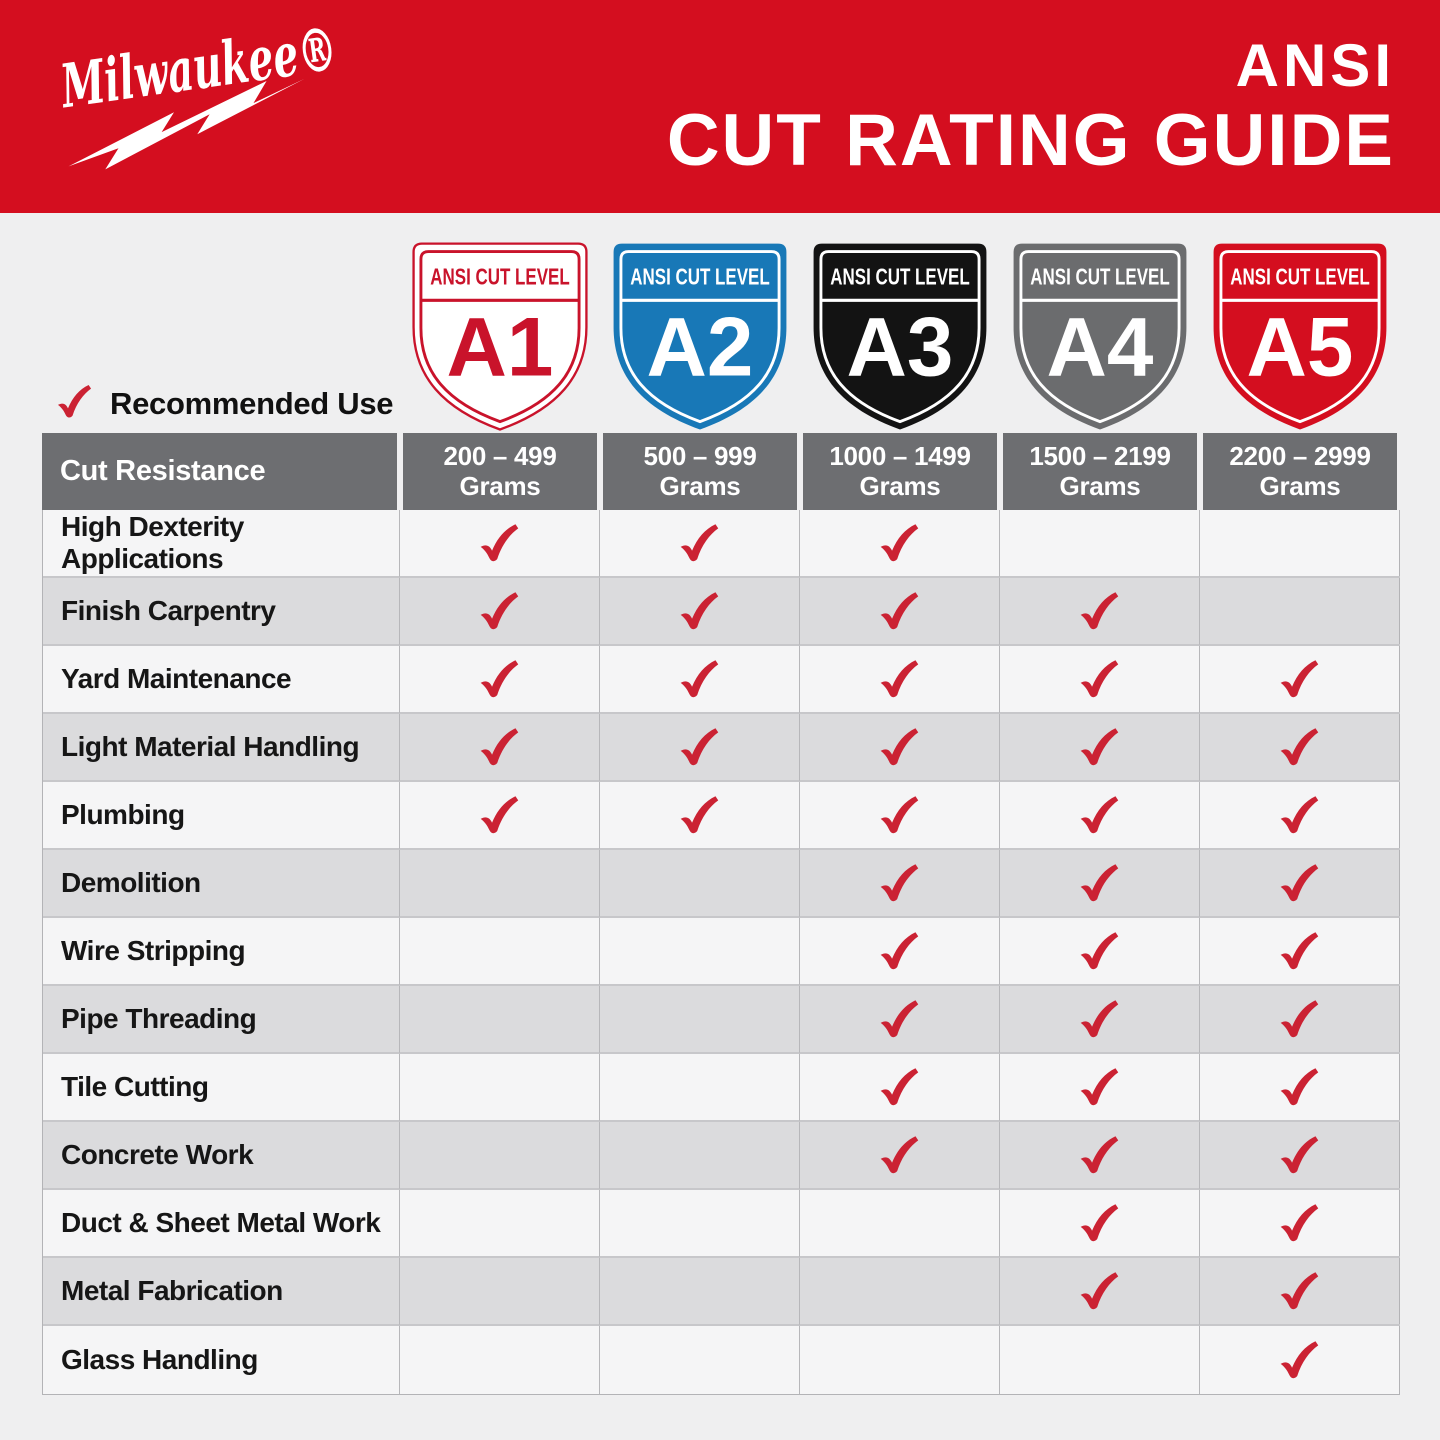  I want to click on row-label: Glass Handling, so click(221, 1360).